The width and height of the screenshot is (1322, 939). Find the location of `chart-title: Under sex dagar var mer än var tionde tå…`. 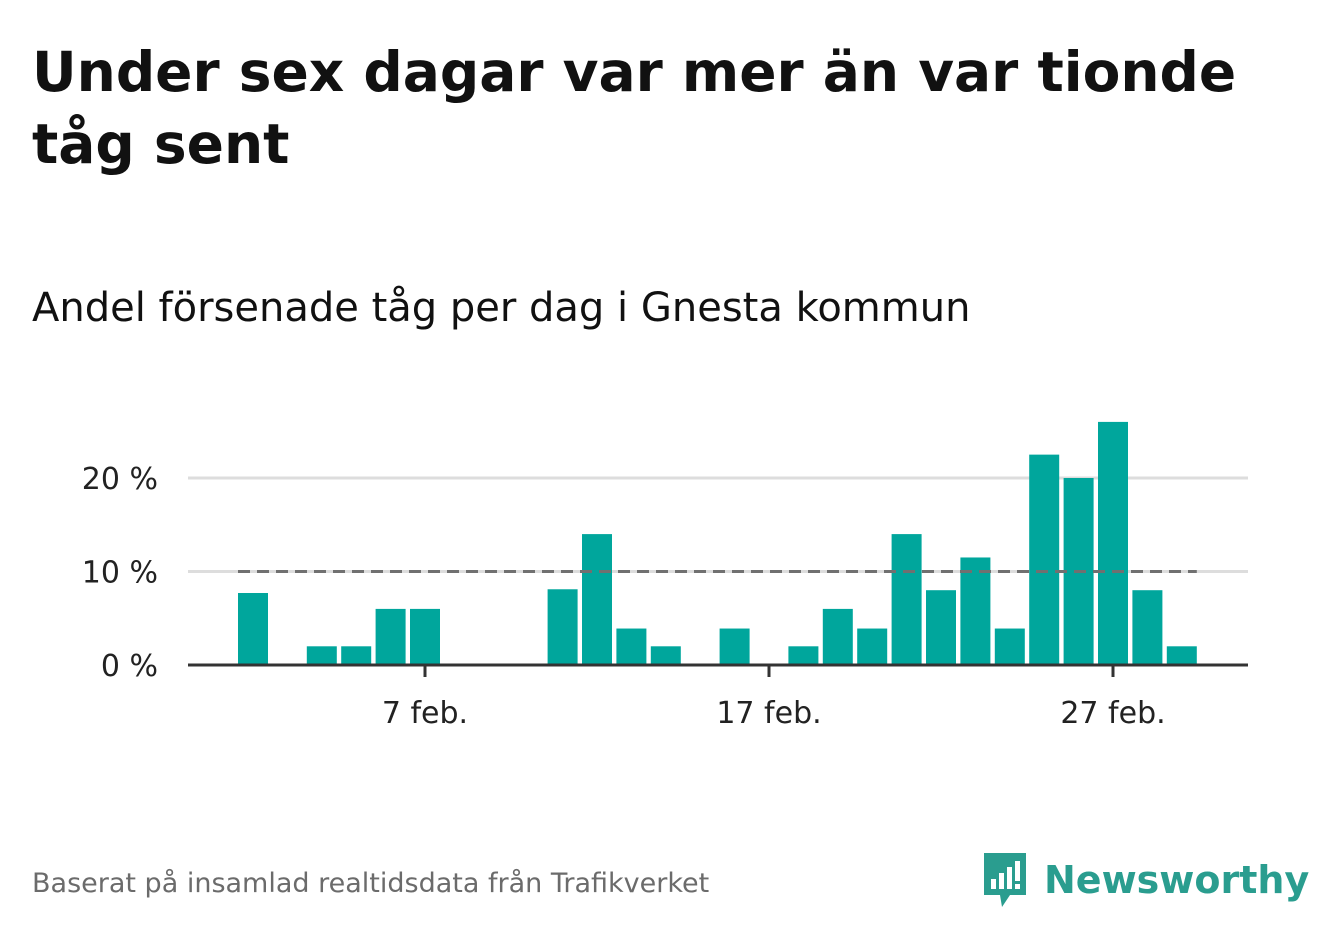

chart-title: Under sex dagar var mer än var tionde tå… is located at coordinates (634, 108).